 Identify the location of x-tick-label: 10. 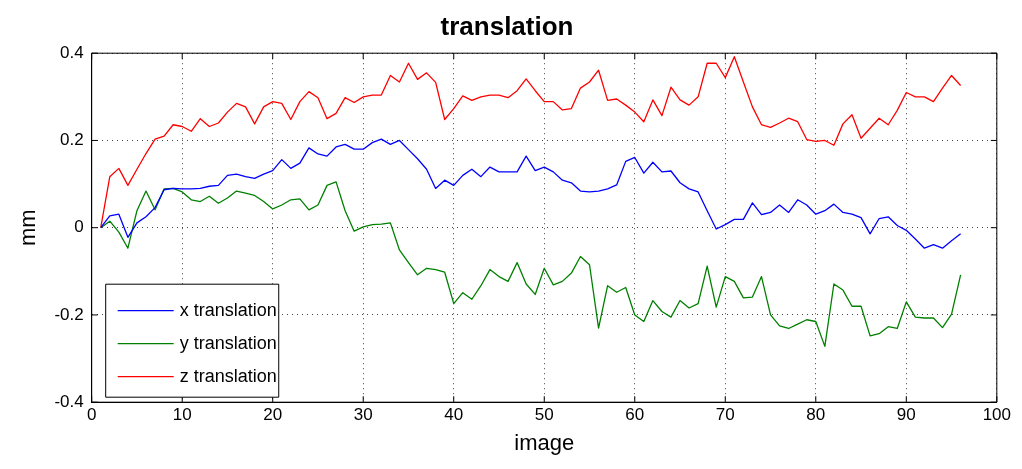
(182, 415).